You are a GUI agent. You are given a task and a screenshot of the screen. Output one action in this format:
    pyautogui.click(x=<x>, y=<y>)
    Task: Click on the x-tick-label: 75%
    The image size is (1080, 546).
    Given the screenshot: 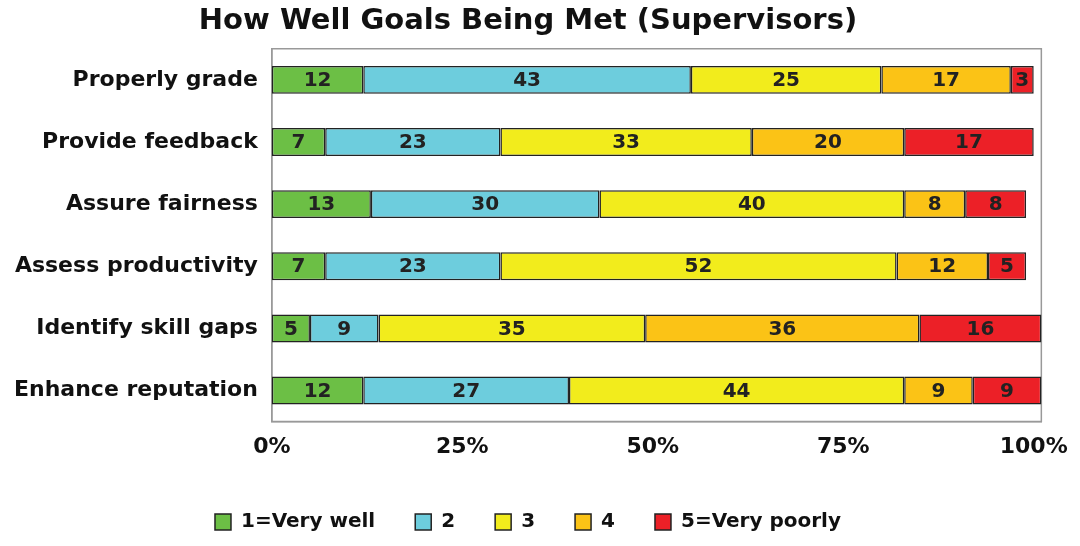 What is the action you would take?
    pyautogui.click(x=843, y=445)
    